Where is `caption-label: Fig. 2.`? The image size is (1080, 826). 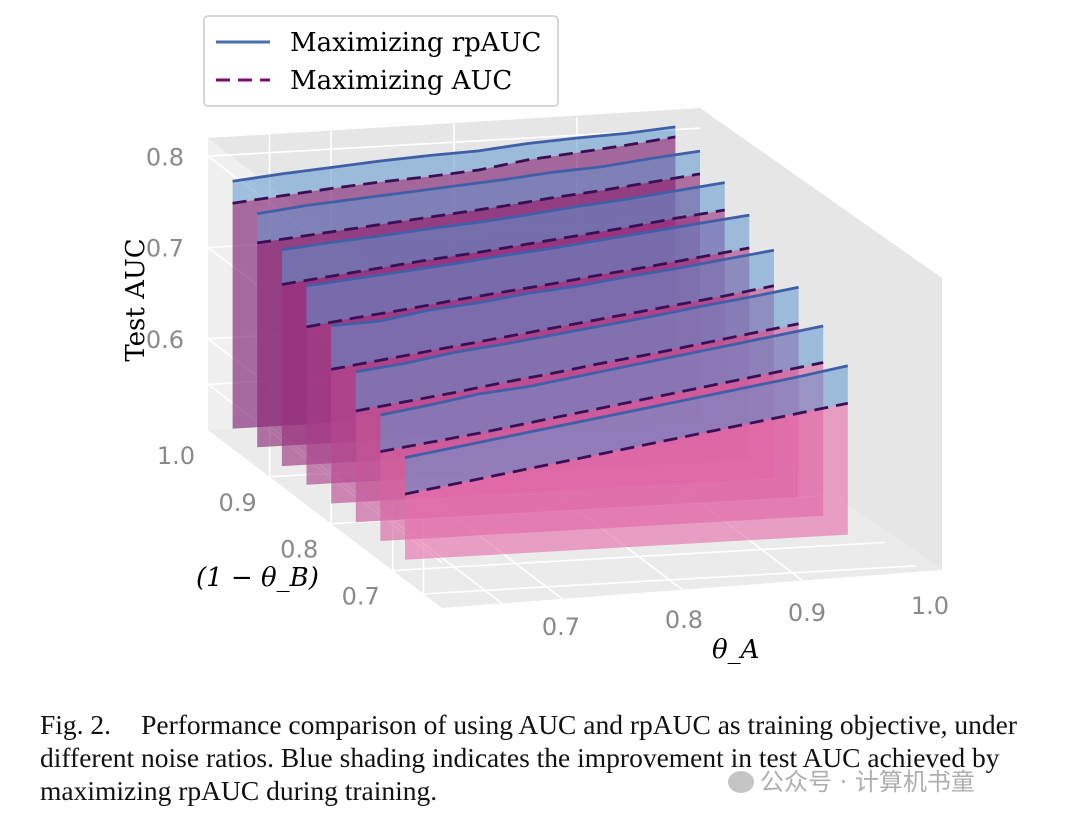 caption-label: Fig. 2. is located at coordinates (76, 724).